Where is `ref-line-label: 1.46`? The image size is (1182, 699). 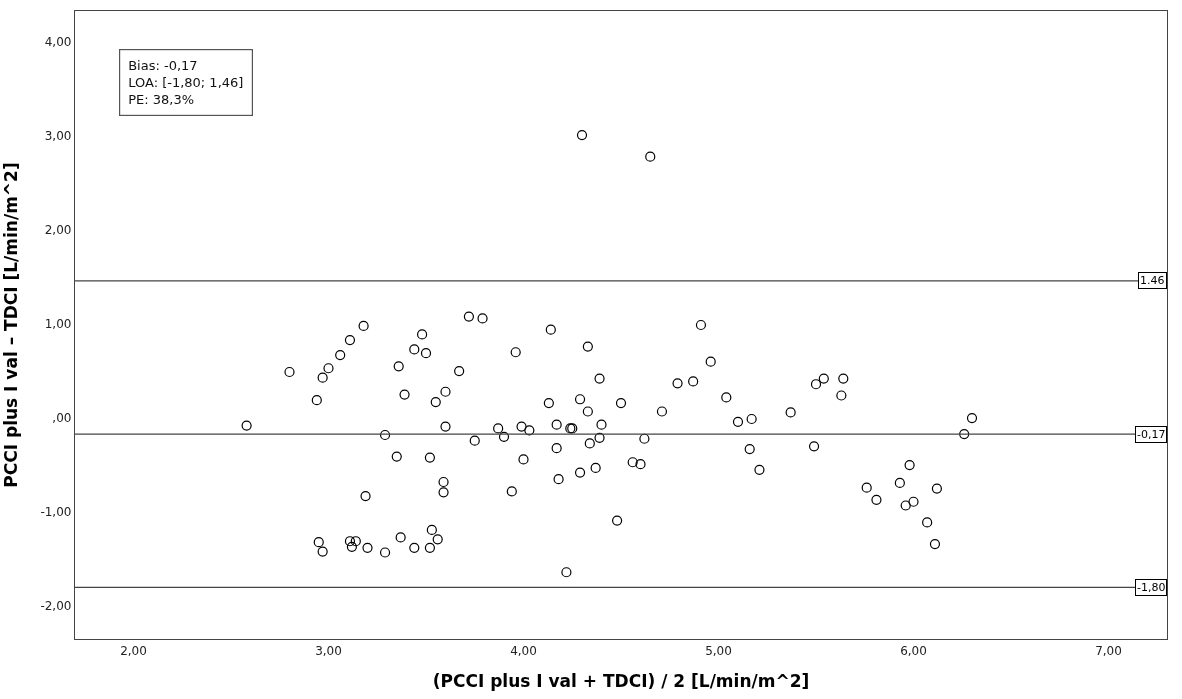
ref-line-label: 1.46 is located at coordinates (1152, 280).